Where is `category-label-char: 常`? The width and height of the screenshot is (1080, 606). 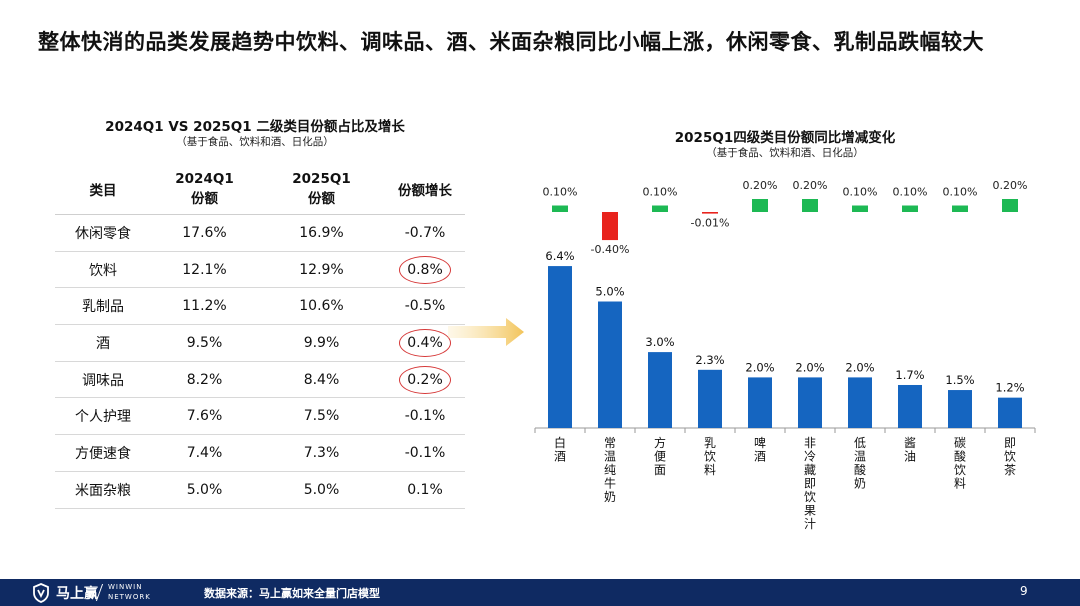
category-label-char: 常 is located at coordinates (610, 443).